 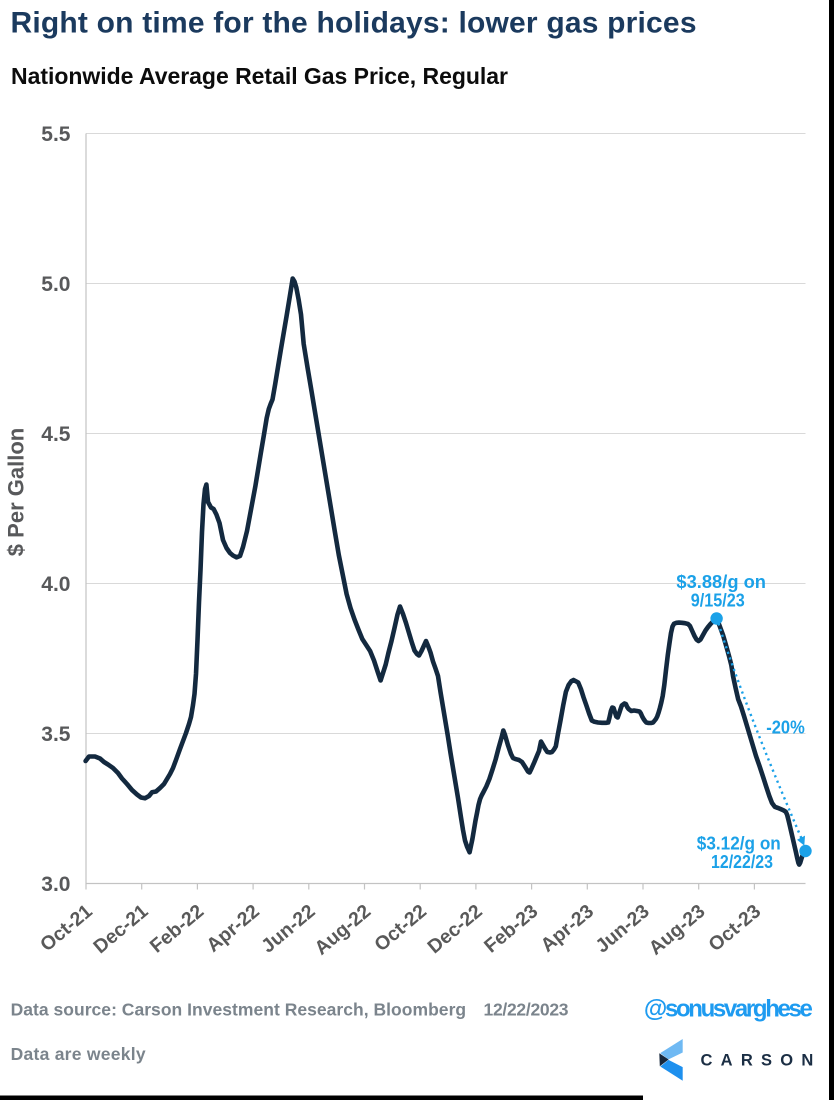 What do you see at coordinates (78, 1054) in the screenshot?
I see `svg-text: Data are weekly` at bounding box center [78, 1054].